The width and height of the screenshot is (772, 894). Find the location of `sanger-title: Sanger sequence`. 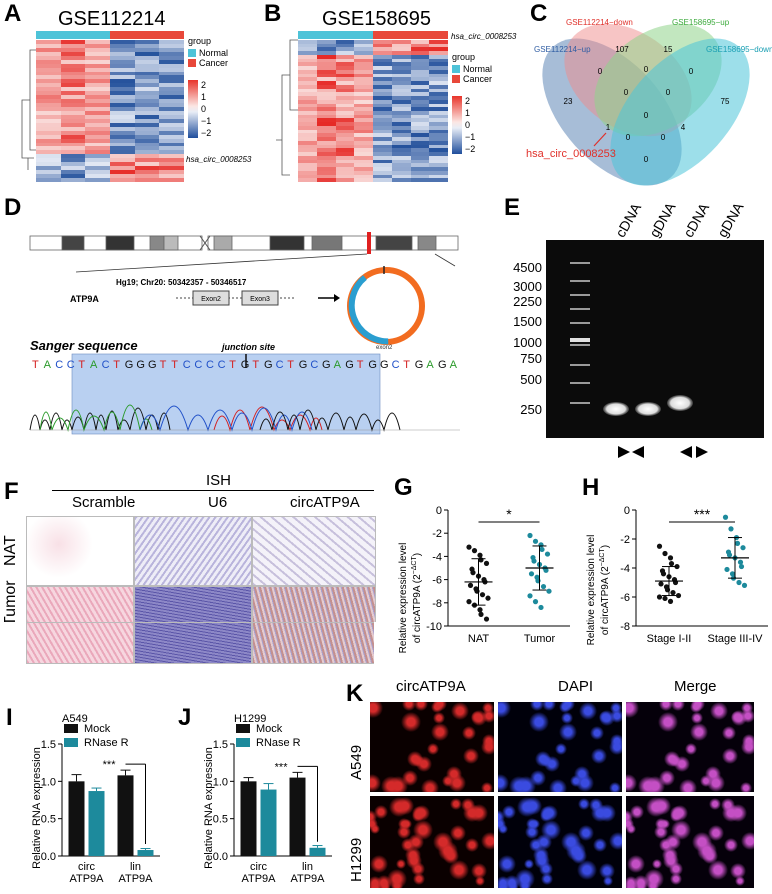

sanger-title: Sanger sequence is located at coordinates (84, 345).